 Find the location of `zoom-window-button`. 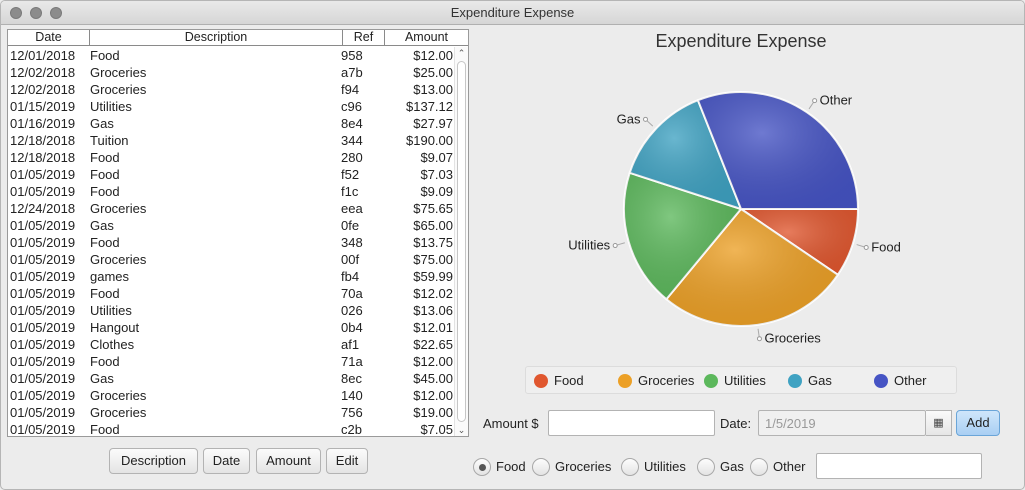

zoom-window-button is located at coordinates (56, 13).